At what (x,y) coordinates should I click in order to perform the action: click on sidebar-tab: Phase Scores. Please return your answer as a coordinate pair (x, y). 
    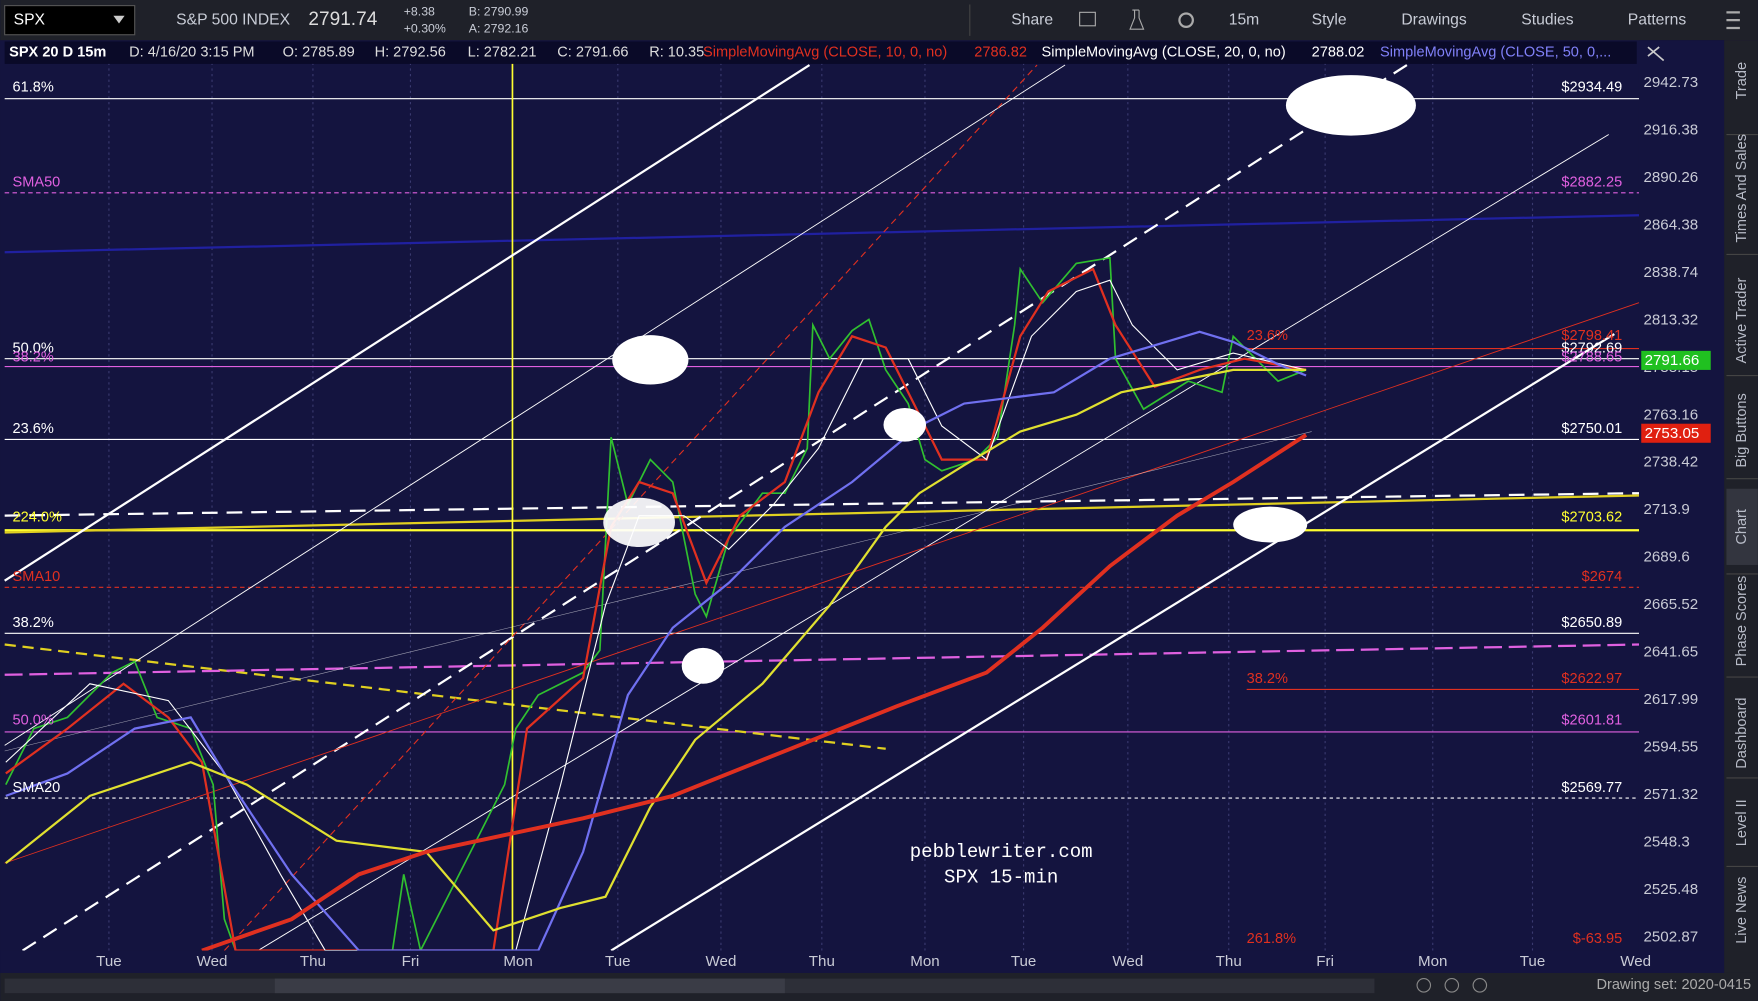
    Looking at the image, I should click on (1742, 621).